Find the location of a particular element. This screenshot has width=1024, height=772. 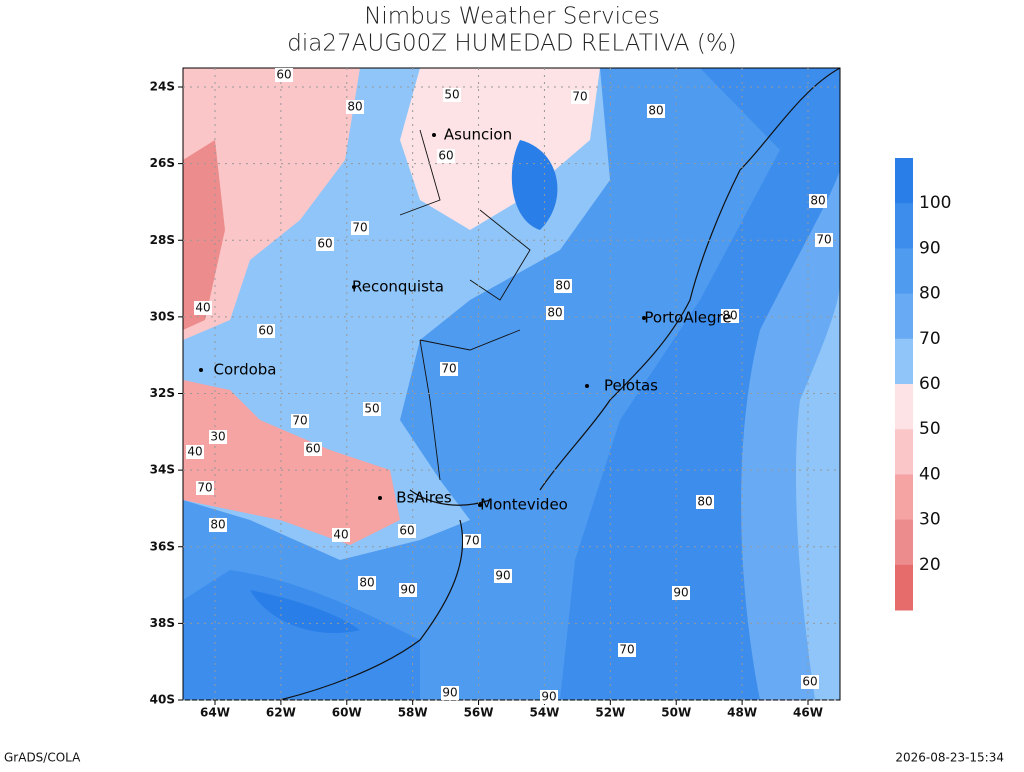

field-core is located at coordinates (534, 185).